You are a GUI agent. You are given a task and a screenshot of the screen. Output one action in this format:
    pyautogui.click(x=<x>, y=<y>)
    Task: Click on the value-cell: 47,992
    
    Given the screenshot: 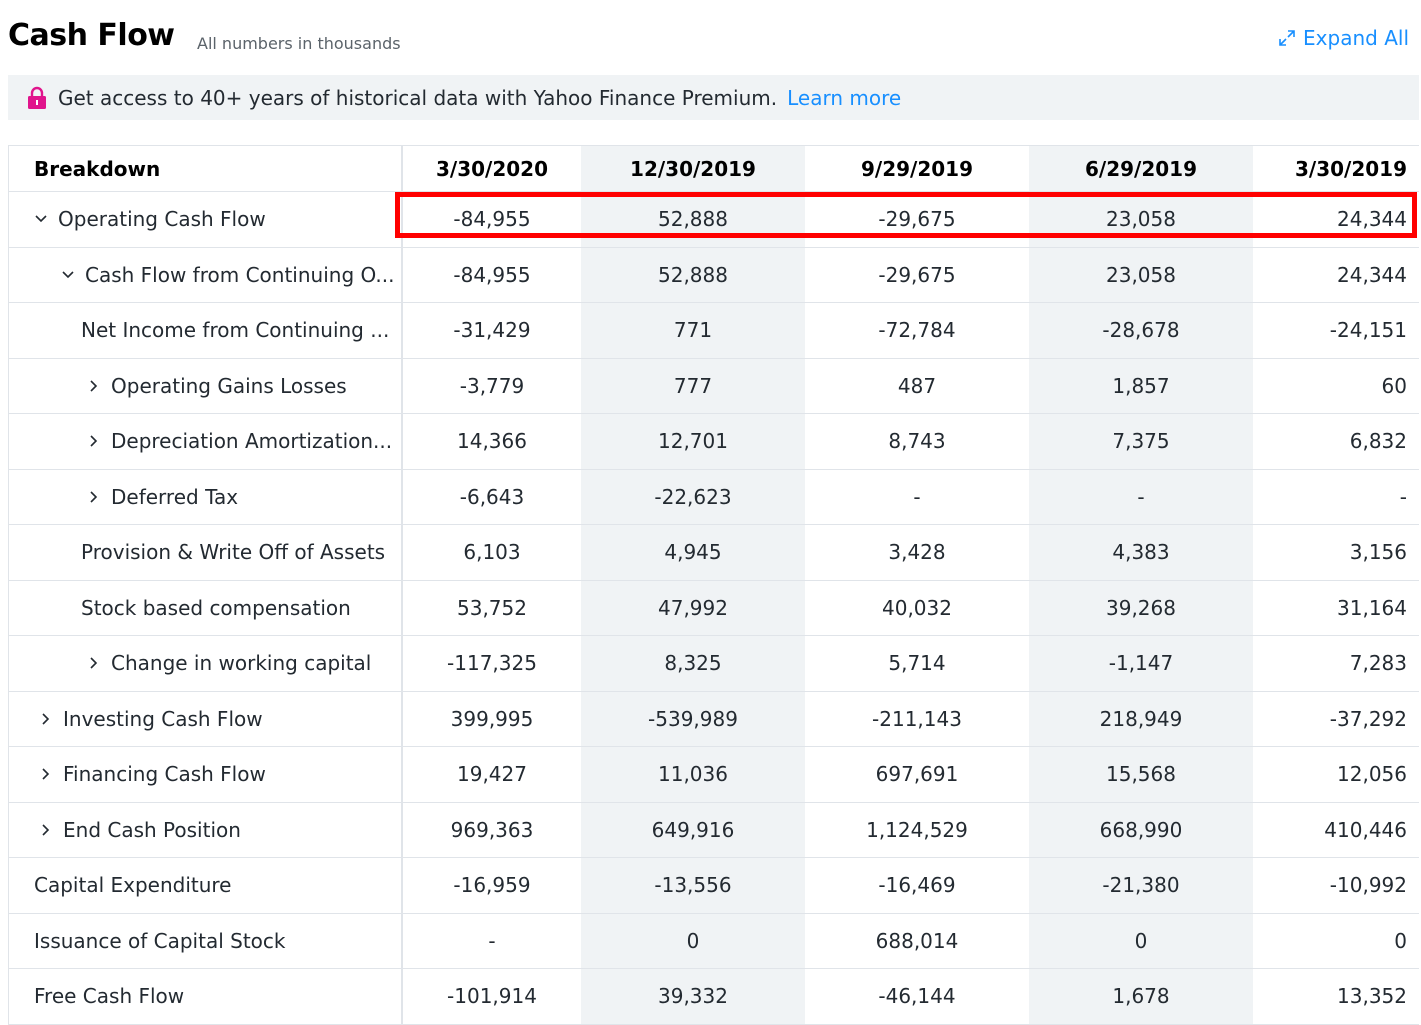 What is the action you would take?
    pyautogui.click(x=693, y=607)
    